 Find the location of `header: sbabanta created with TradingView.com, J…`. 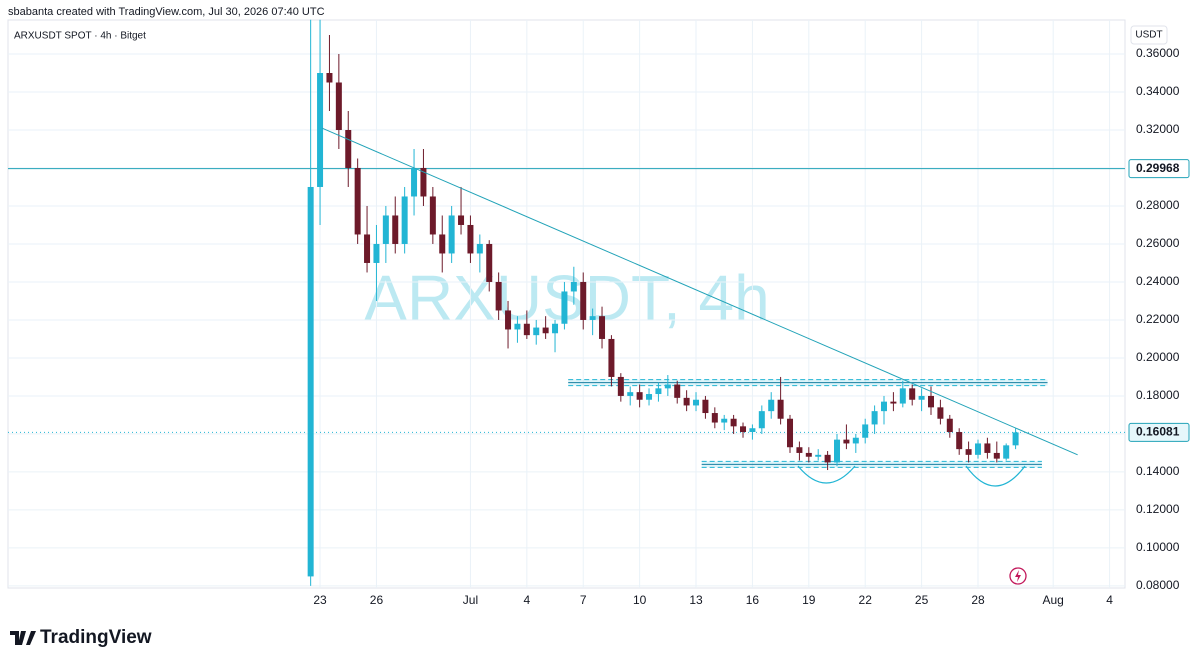

header: sbabanta created with TradingView.com, J… is located at coordinates (166, 12).